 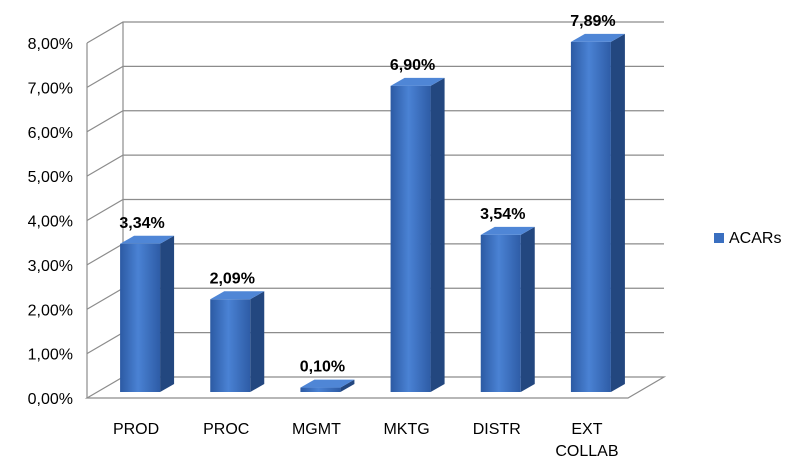 What do you see at coordinates (50, 266) in the screenshot?
I see `y-tick-label: 3,00%` at bounding box center [50, 266].